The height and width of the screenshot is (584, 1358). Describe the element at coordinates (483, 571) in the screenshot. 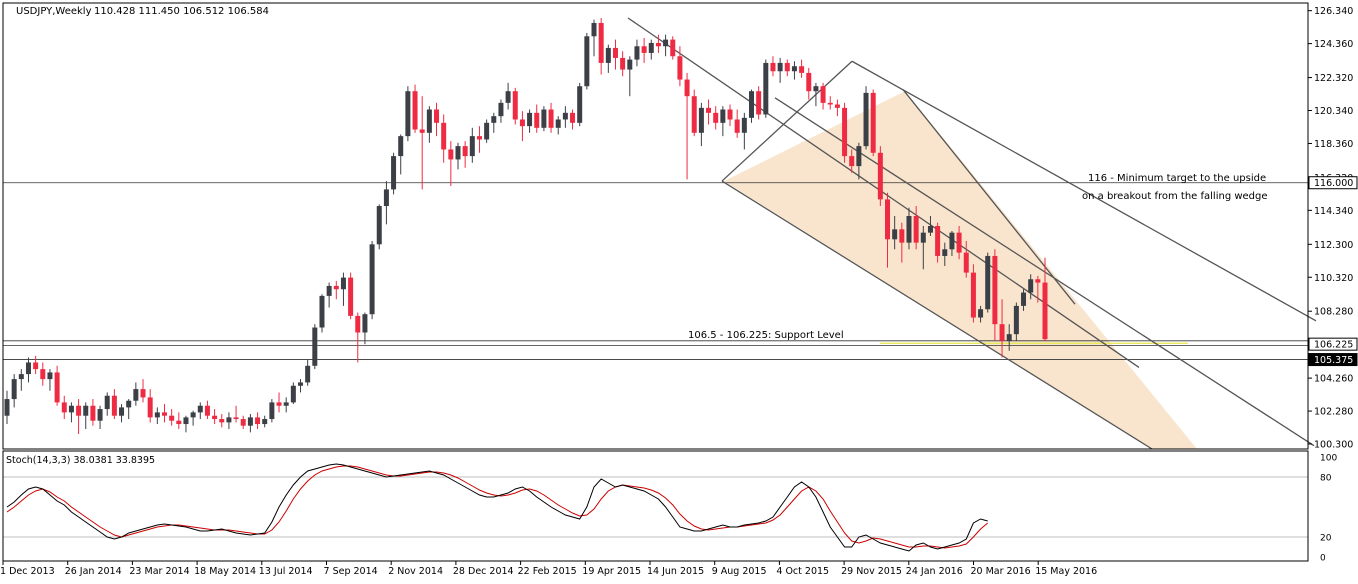

I see `x-tick-label: 28 Dec 2014` at that location.